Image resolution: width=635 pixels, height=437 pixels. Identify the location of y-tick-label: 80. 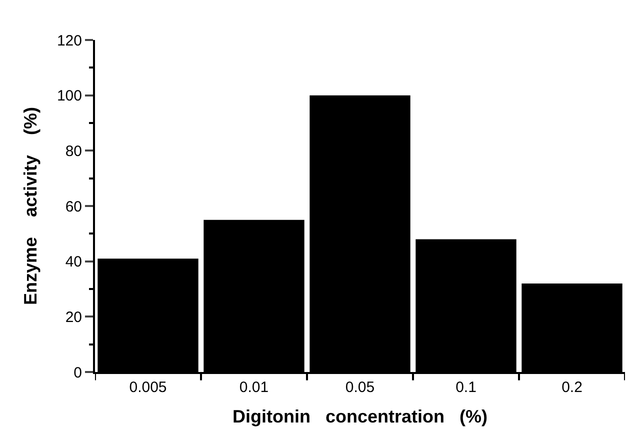
(73, 151).